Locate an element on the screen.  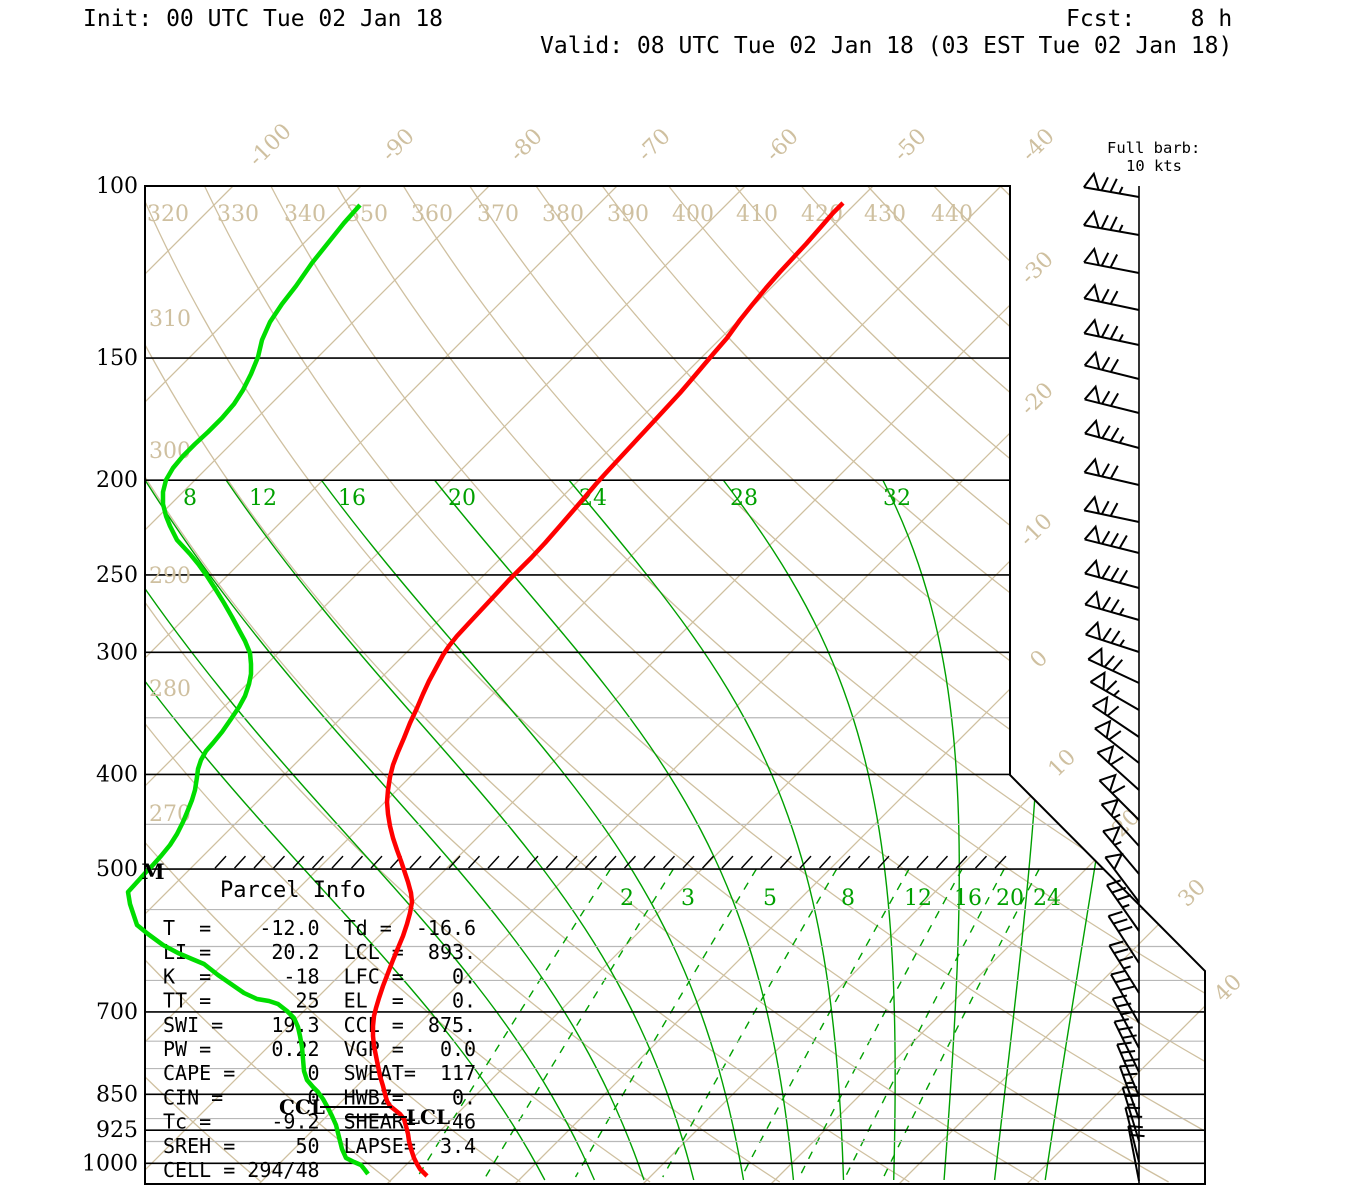
parcel-info-row: TT = 25 EL = 0. is located at coordinates (319, 1001).